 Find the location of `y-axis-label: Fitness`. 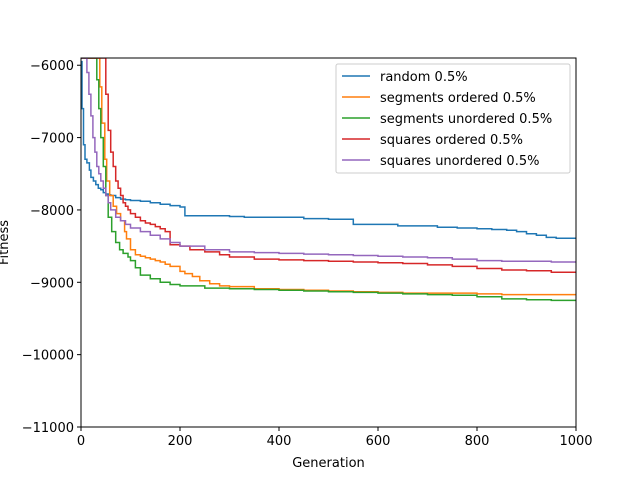

y-axis-label: Fitness is located at coordinates (6, 242).